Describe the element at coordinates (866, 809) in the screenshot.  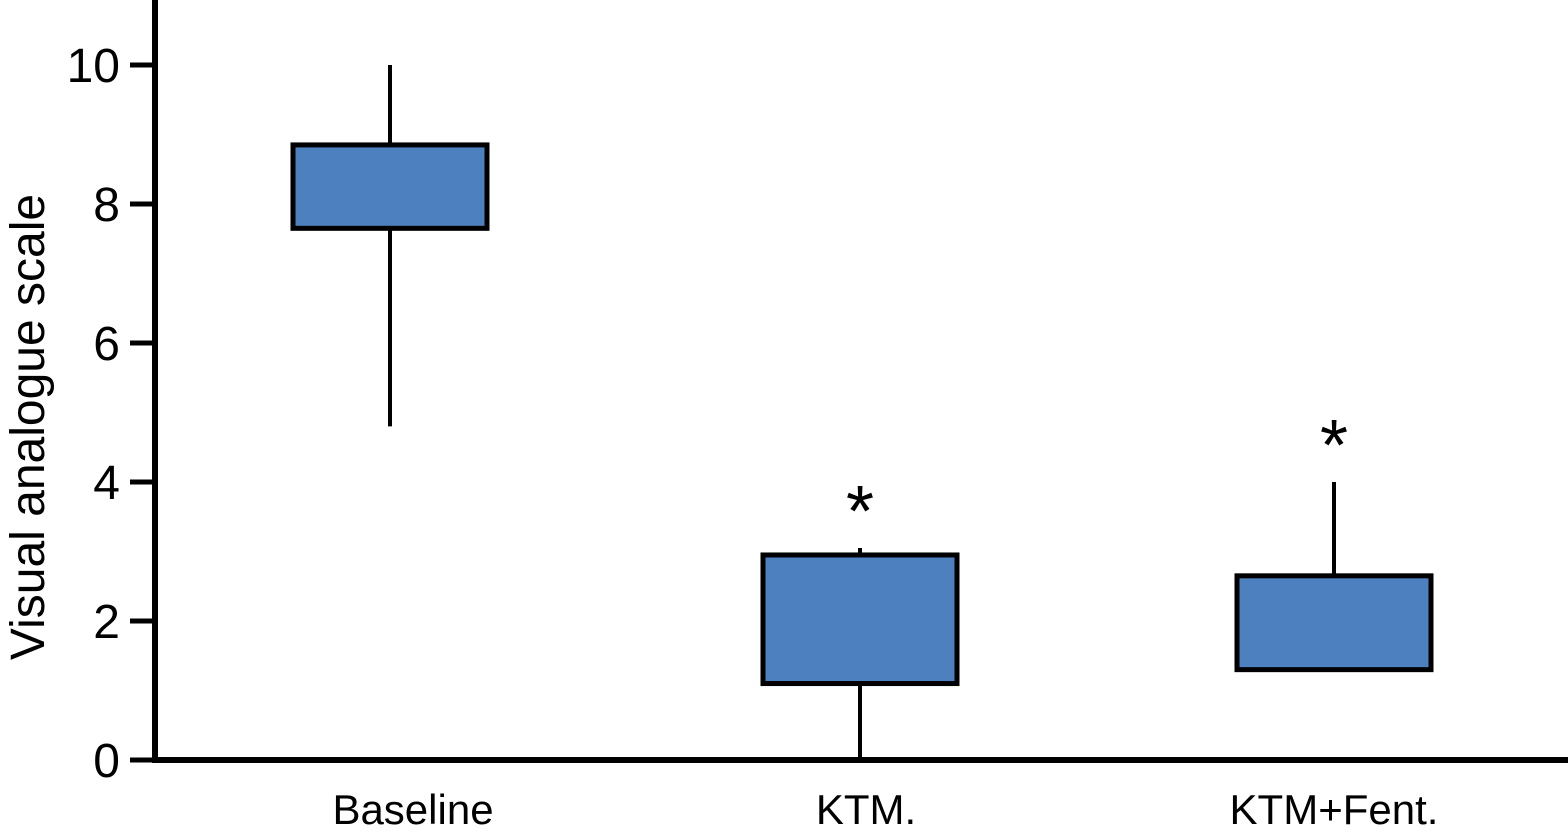
I see `x-category-label: KTM.` at that location.